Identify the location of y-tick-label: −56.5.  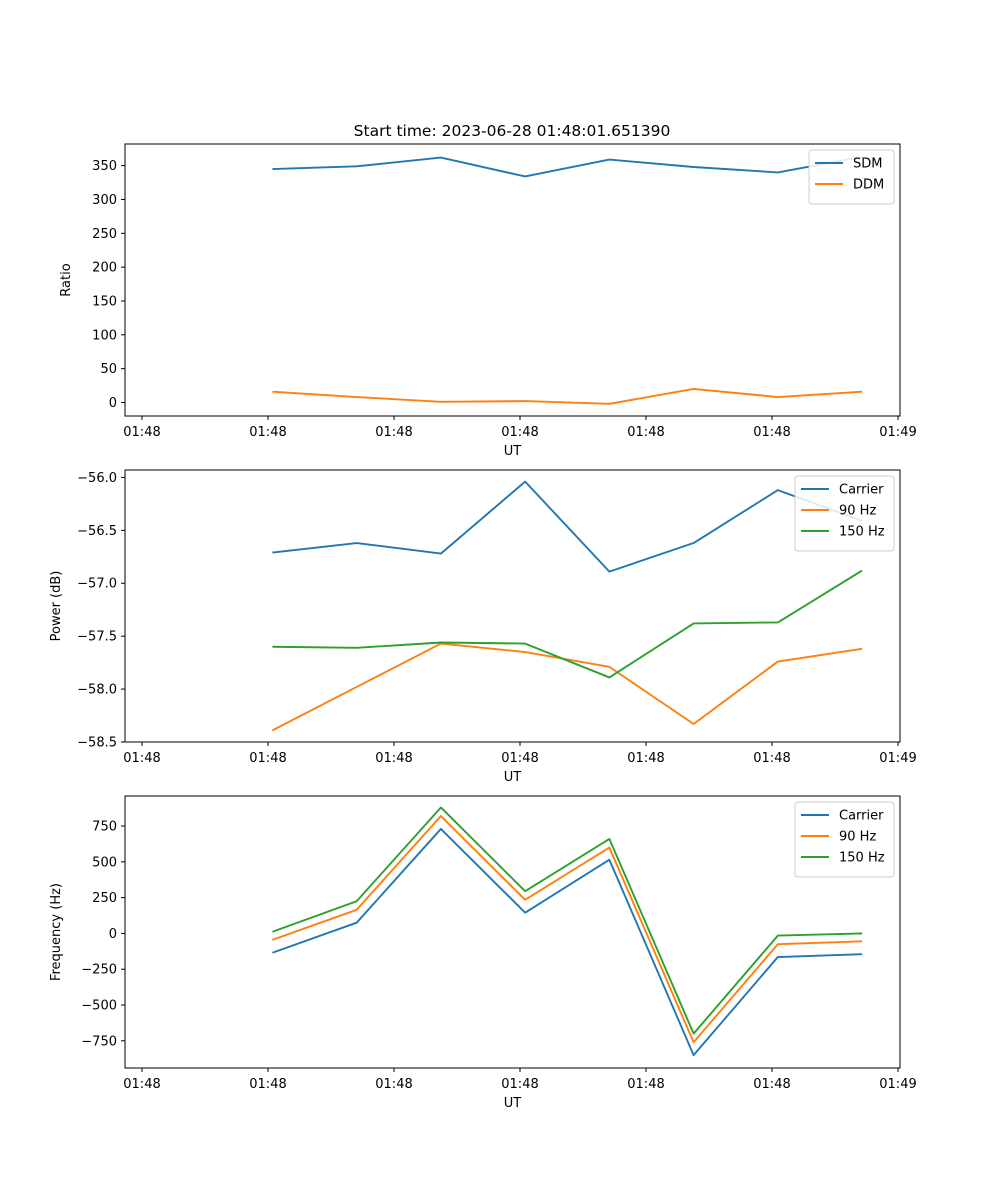
(97, 531).